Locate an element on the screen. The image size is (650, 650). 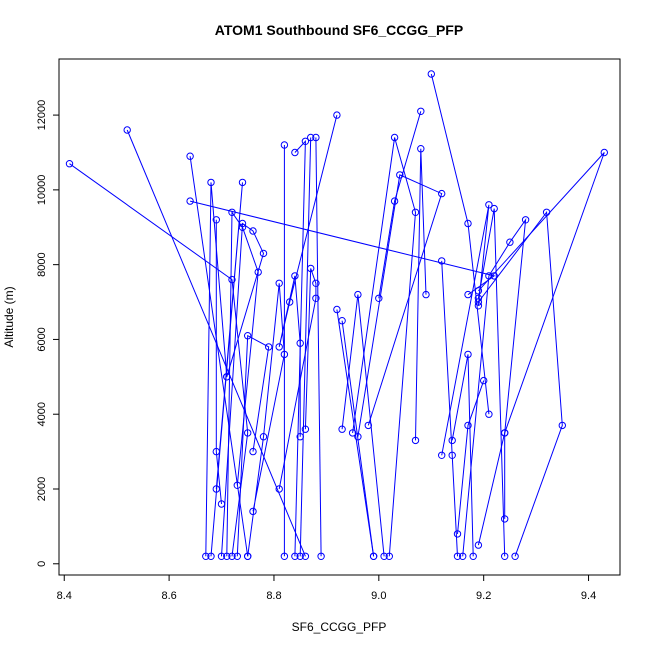
y-tick-label: 8000 is located at coordinates (42, 264).